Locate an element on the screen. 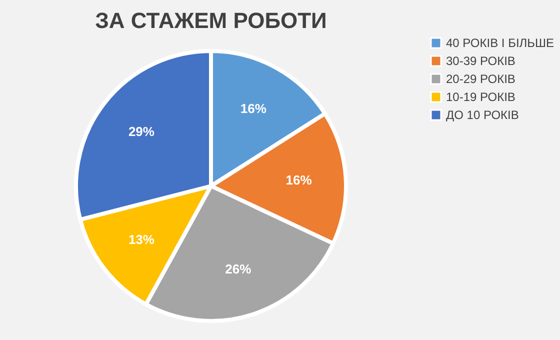 The height and width of the screenshot is (340, 560). legend-label: 10-19 РОКІВ is located at coordinates (481, 97).